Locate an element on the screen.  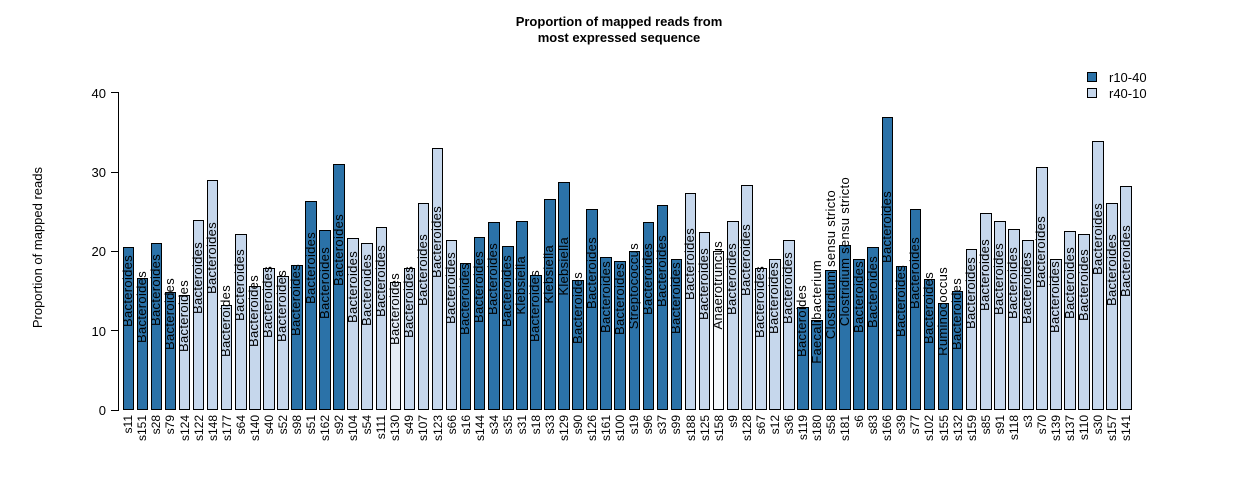
bar-s124: Bacteroides is located at coordinates (183, 345).